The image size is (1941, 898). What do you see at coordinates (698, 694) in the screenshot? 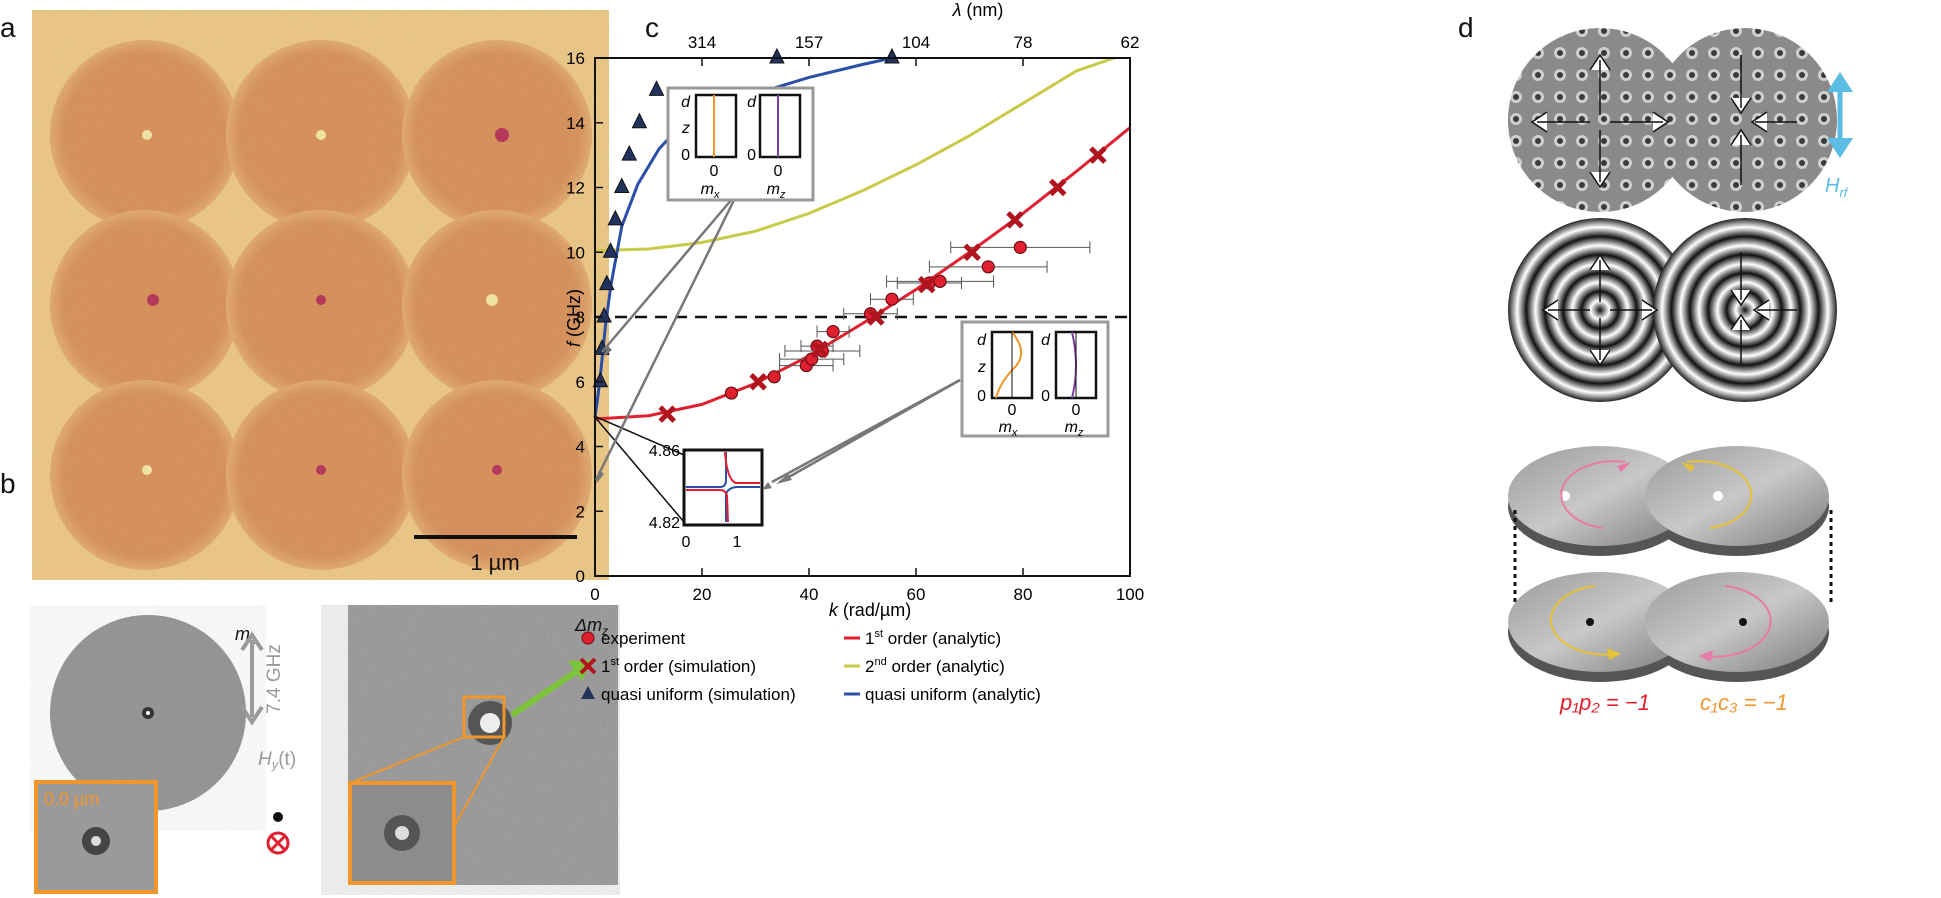
I see `legend-label: quasi uniform (simulation)` at bounding box center [698, 694].